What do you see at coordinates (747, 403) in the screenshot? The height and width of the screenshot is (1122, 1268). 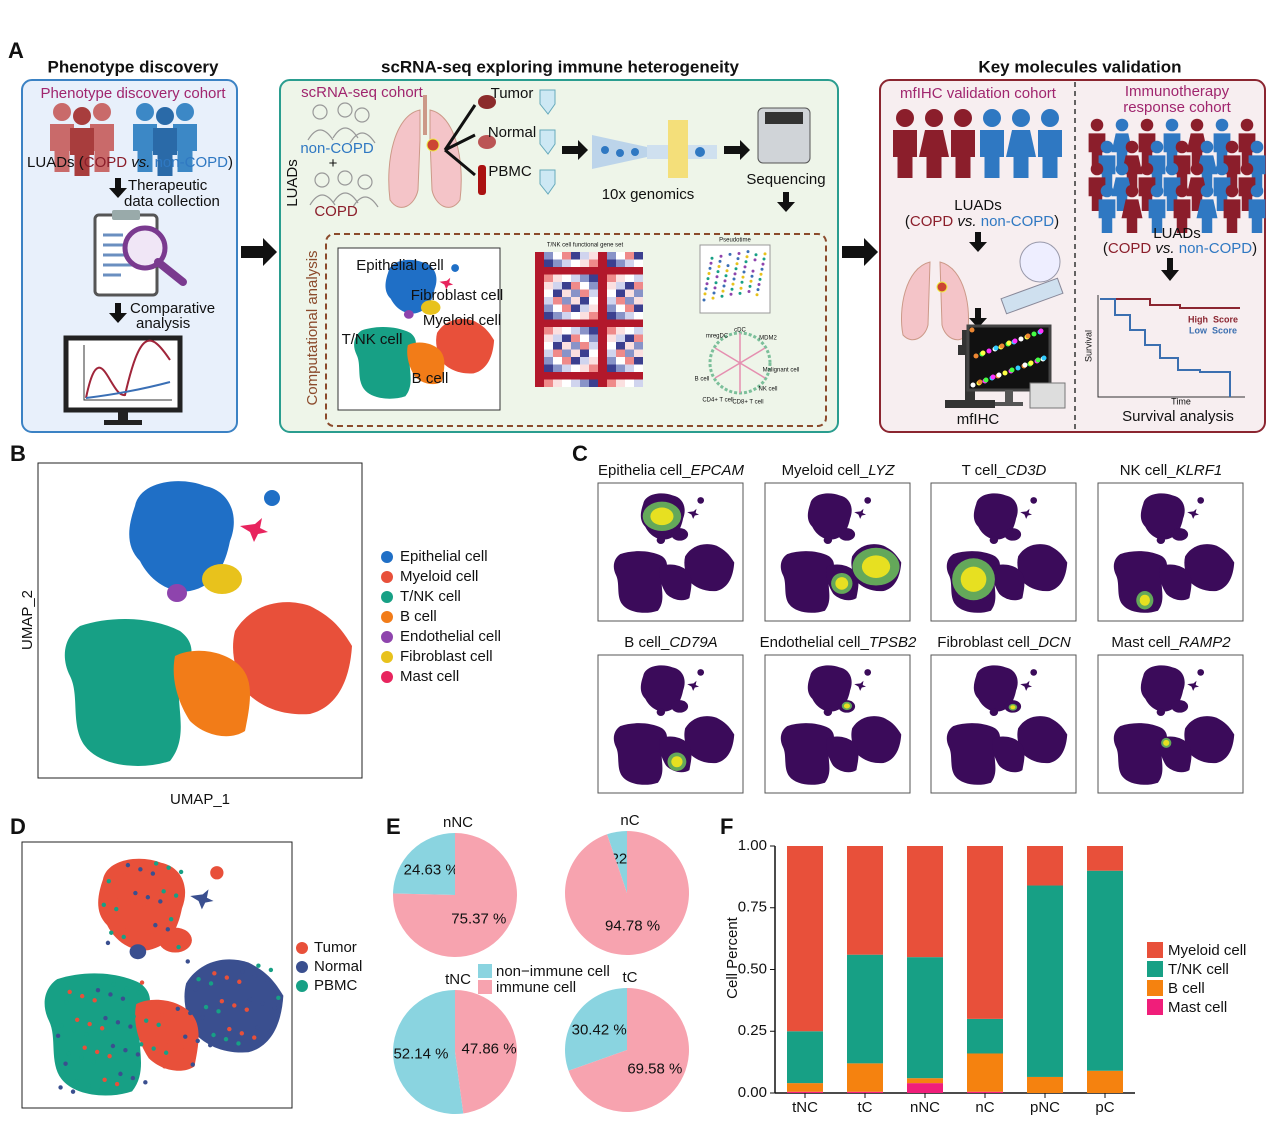 I see `network-label: CD8+ T cell` at bounding box center [747, 403].